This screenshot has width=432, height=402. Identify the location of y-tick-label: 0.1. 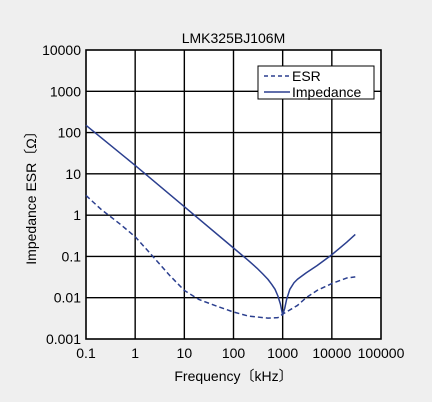
(72, 256).